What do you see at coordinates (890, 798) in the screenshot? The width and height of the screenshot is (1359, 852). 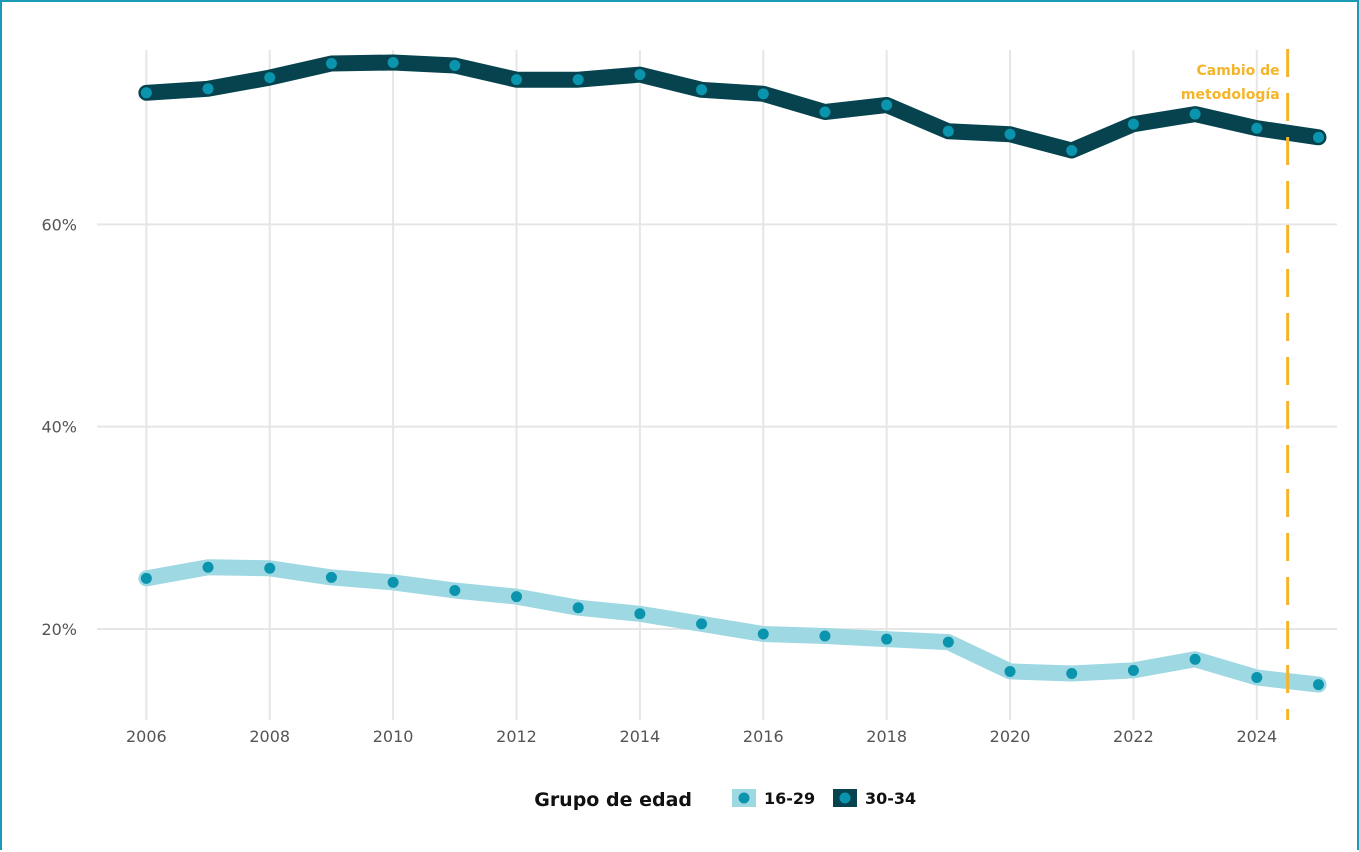 I see `legend-label: 30-34` at bounding box center [890, 798].